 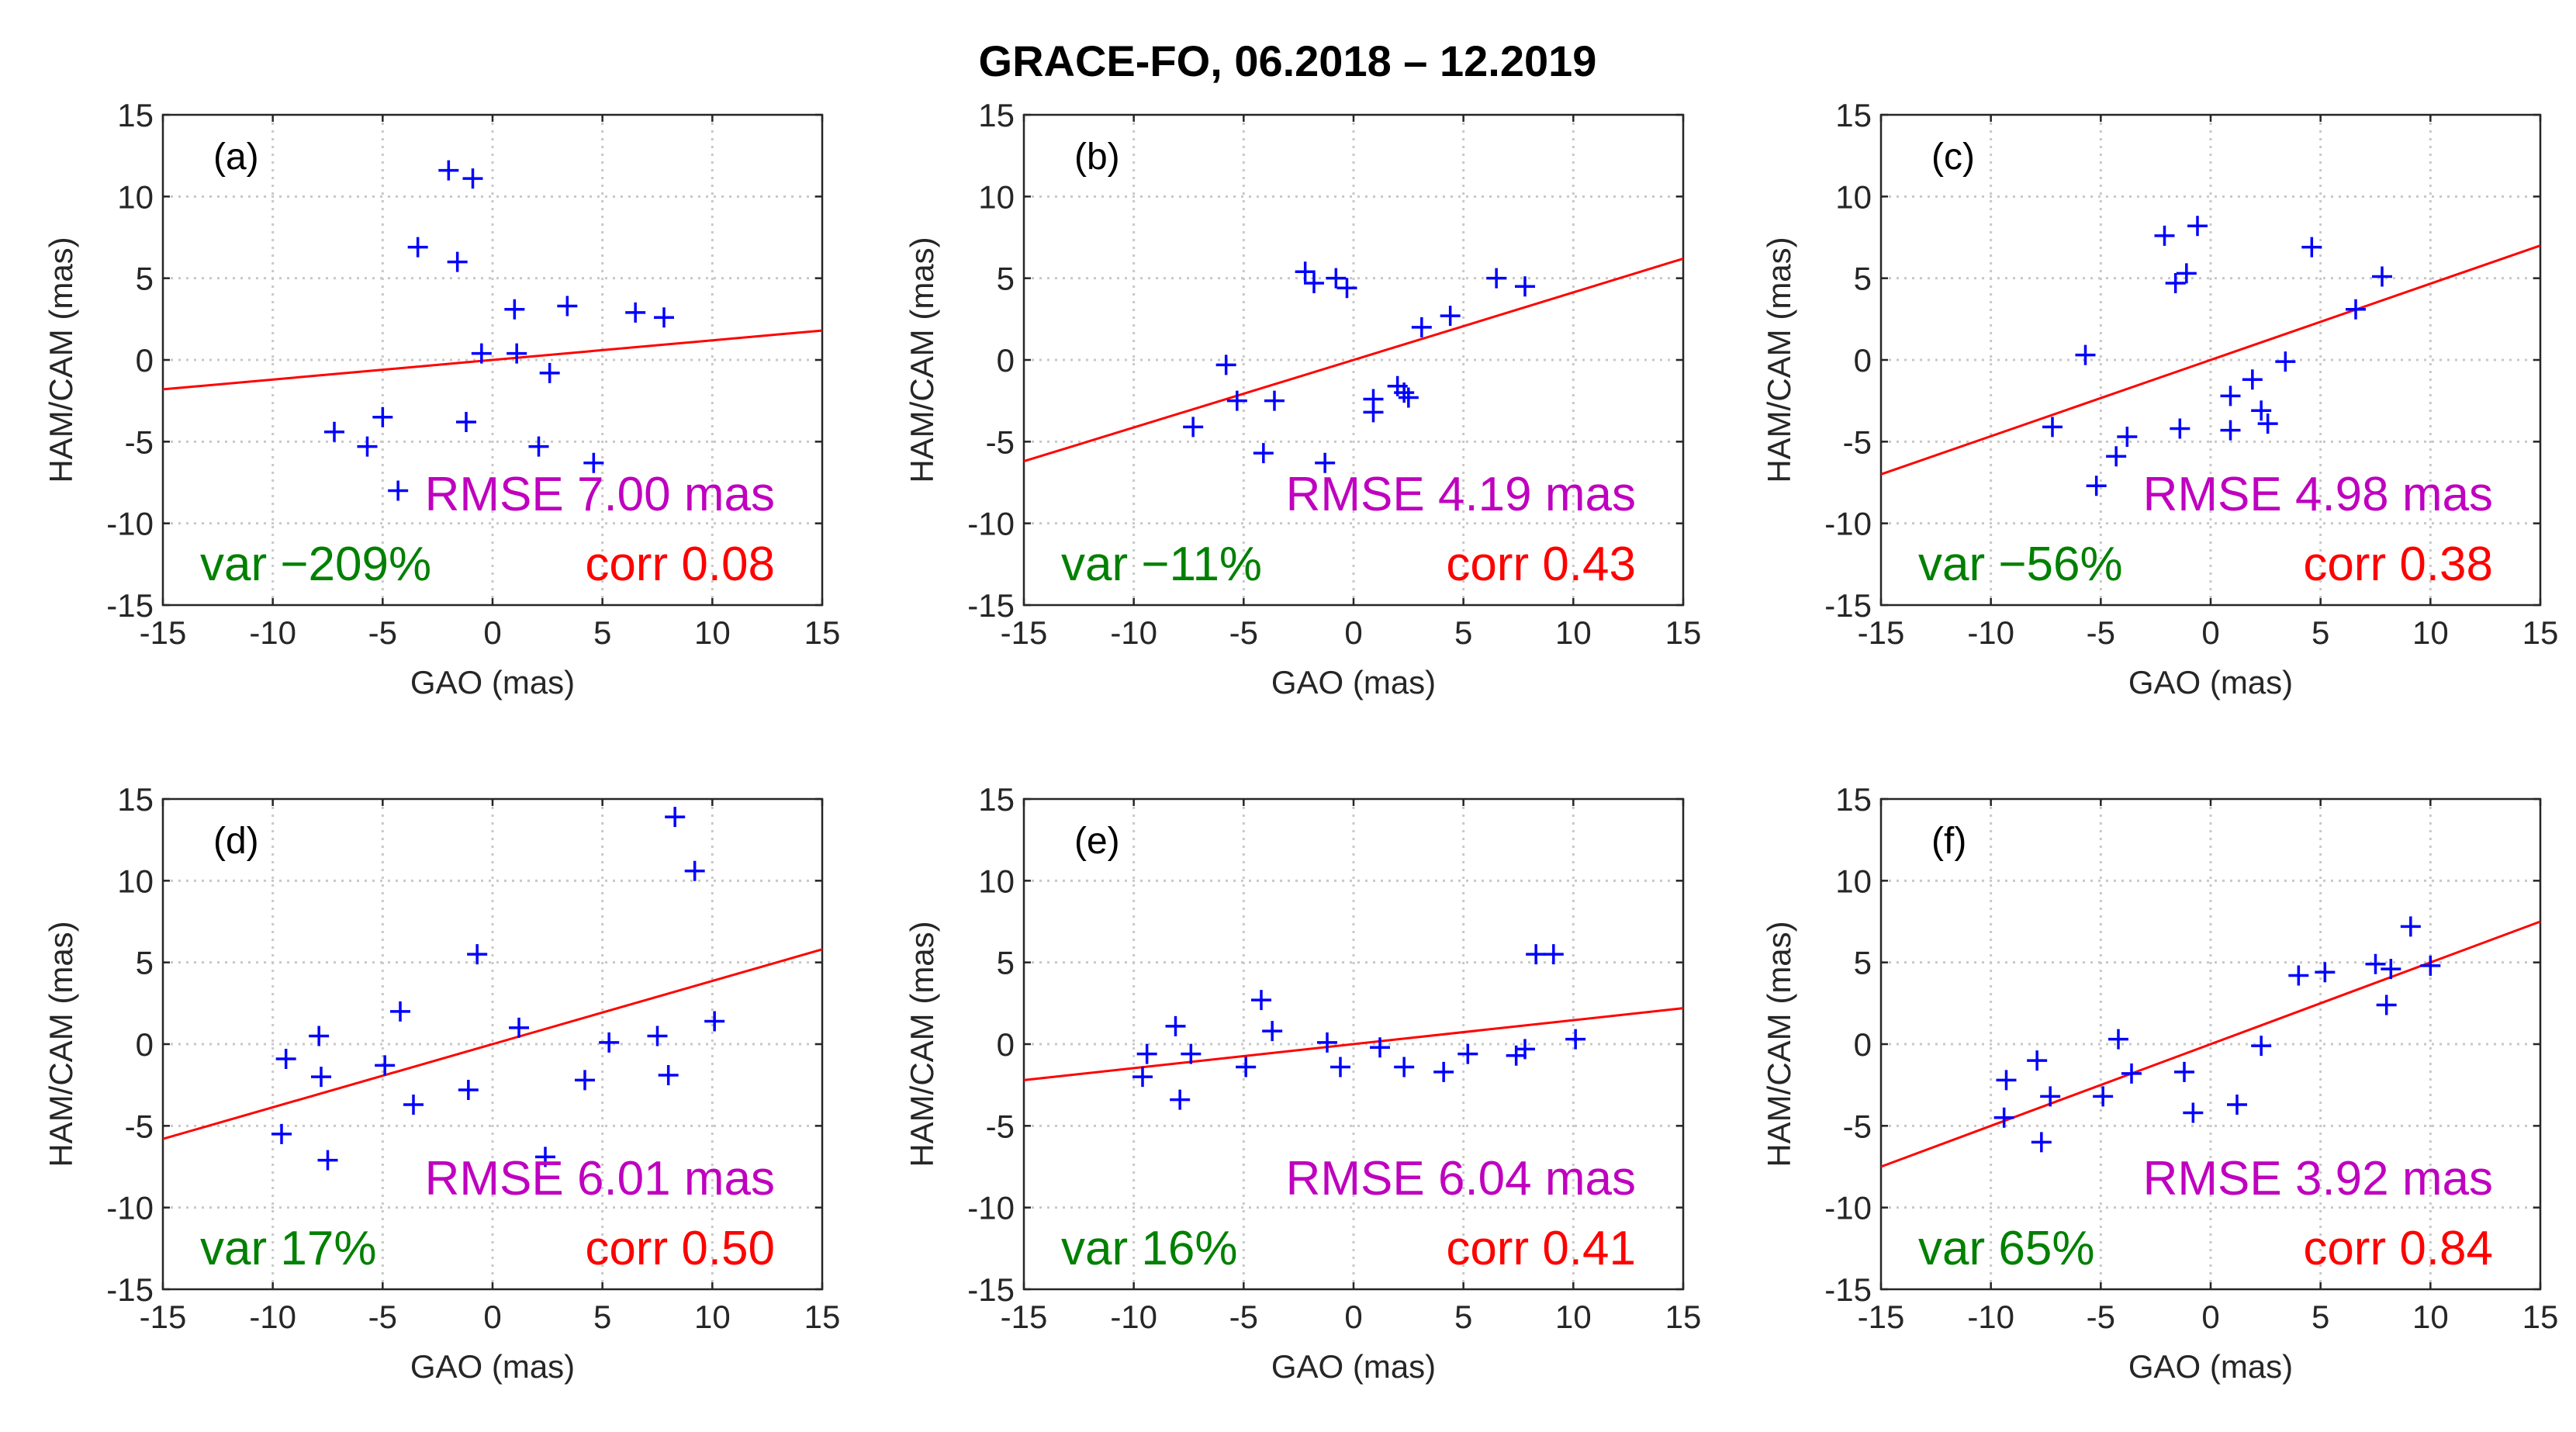 I want to click on panel-label: (a), so click(x=236, y=157).